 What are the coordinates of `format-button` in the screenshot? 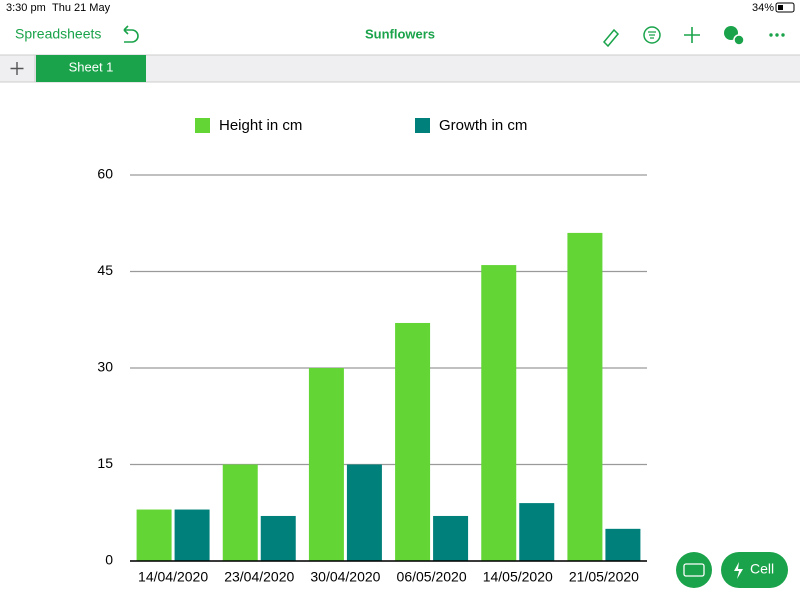 It's located at (611, 38).